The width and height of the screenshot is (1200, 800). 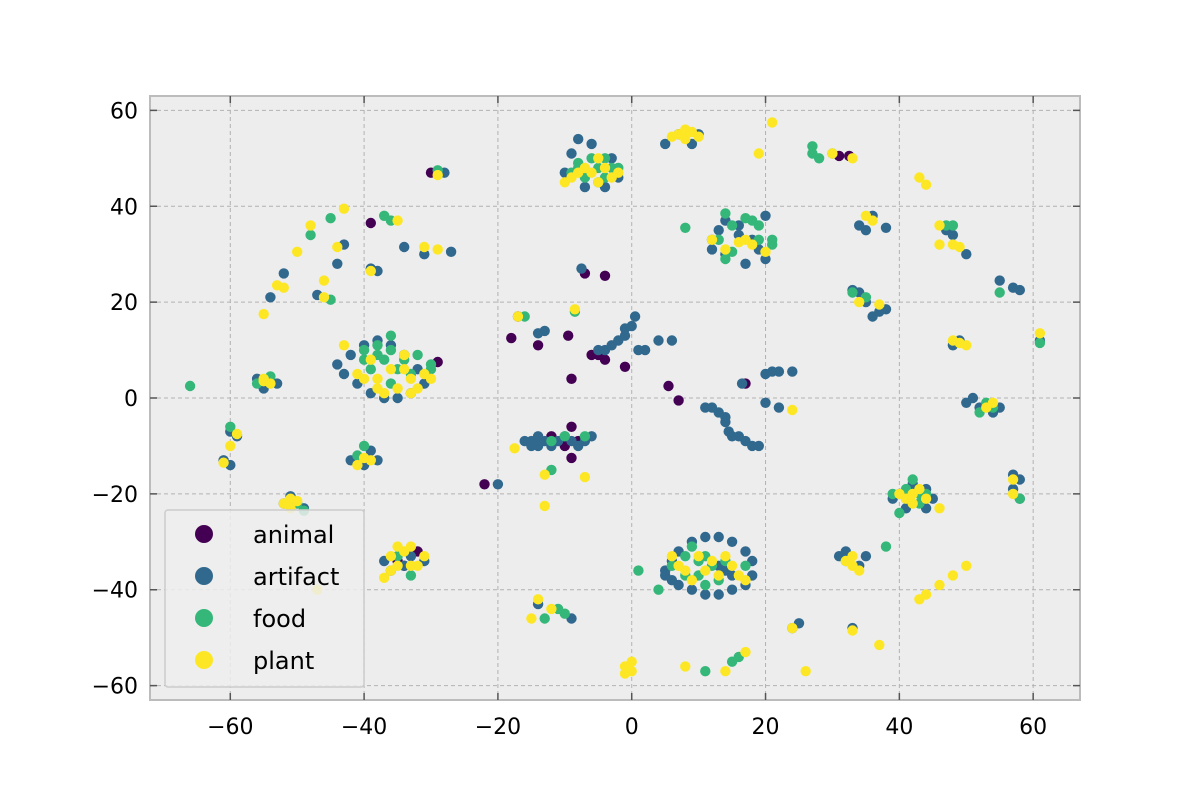 What do you see at coordinates (632, 727) in the screenshot?
I see `x-tick-label: 0` at bounding box center [632, 727].